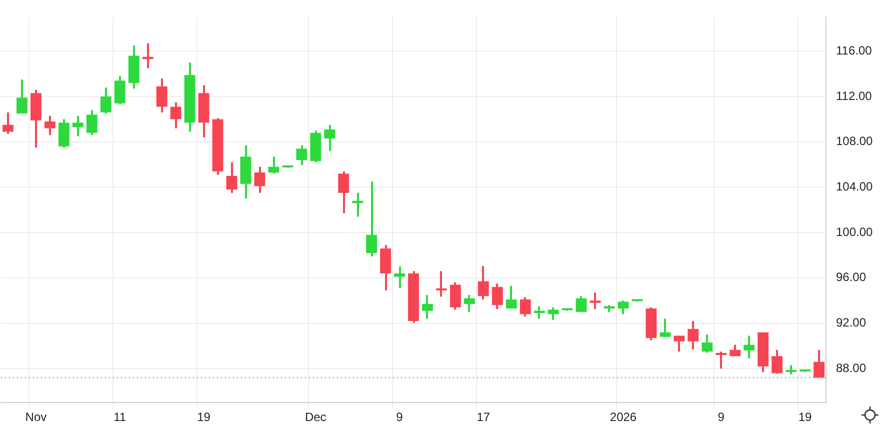 The image size is (890, 427). I want to click on y-tick-label: 104.00, so click(855, 187).